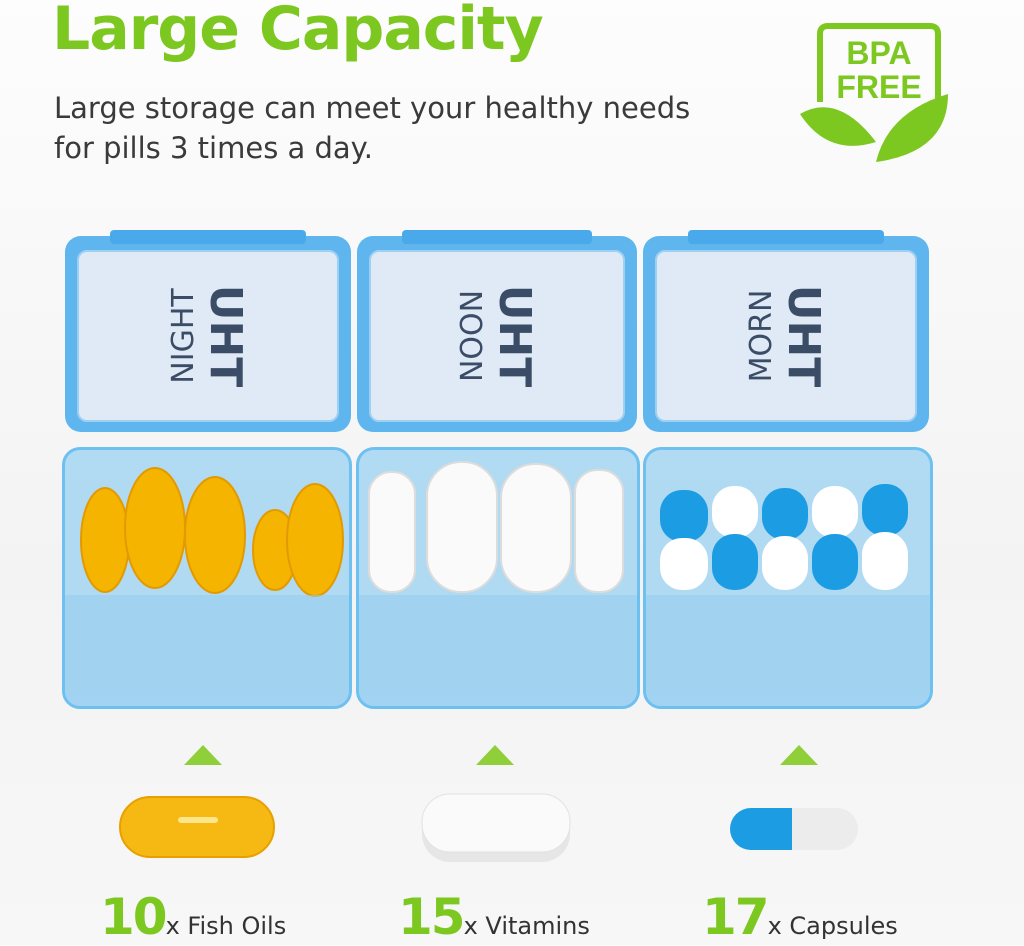  Describe the element at coordinates (788, 595) in the screenshot. I see `capsule-pills` at that location.